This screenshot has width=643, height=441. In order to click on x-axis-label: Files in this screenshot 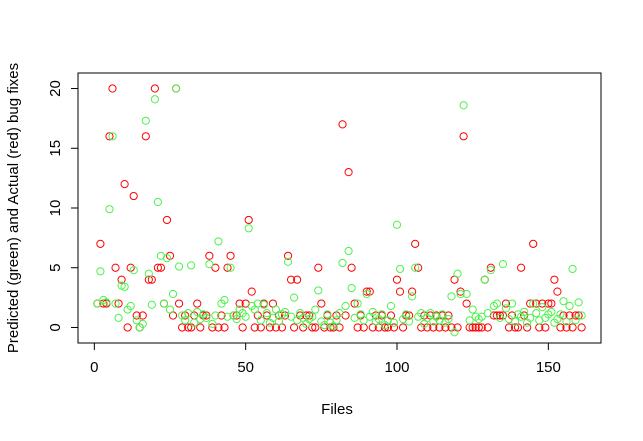, I will do `click(337, 409)`.